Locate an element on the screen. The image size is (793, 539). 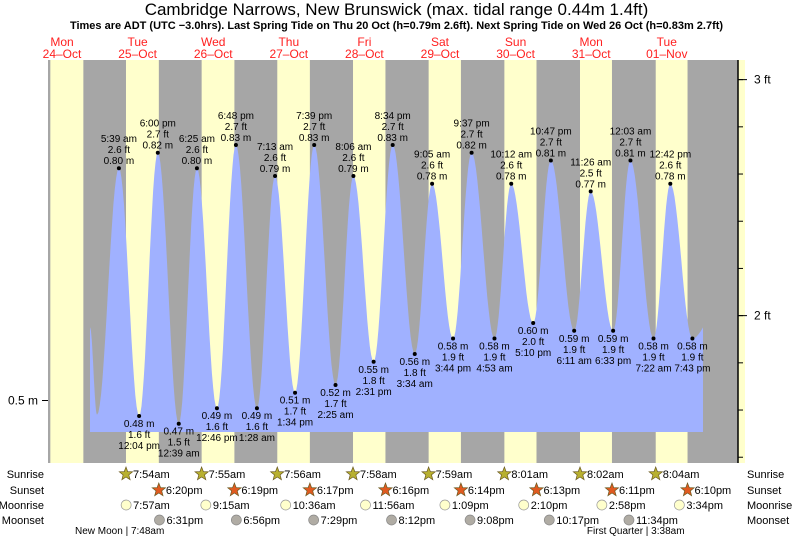
low-tide-meters: 0.60 m is located at coordinates (533, 331).